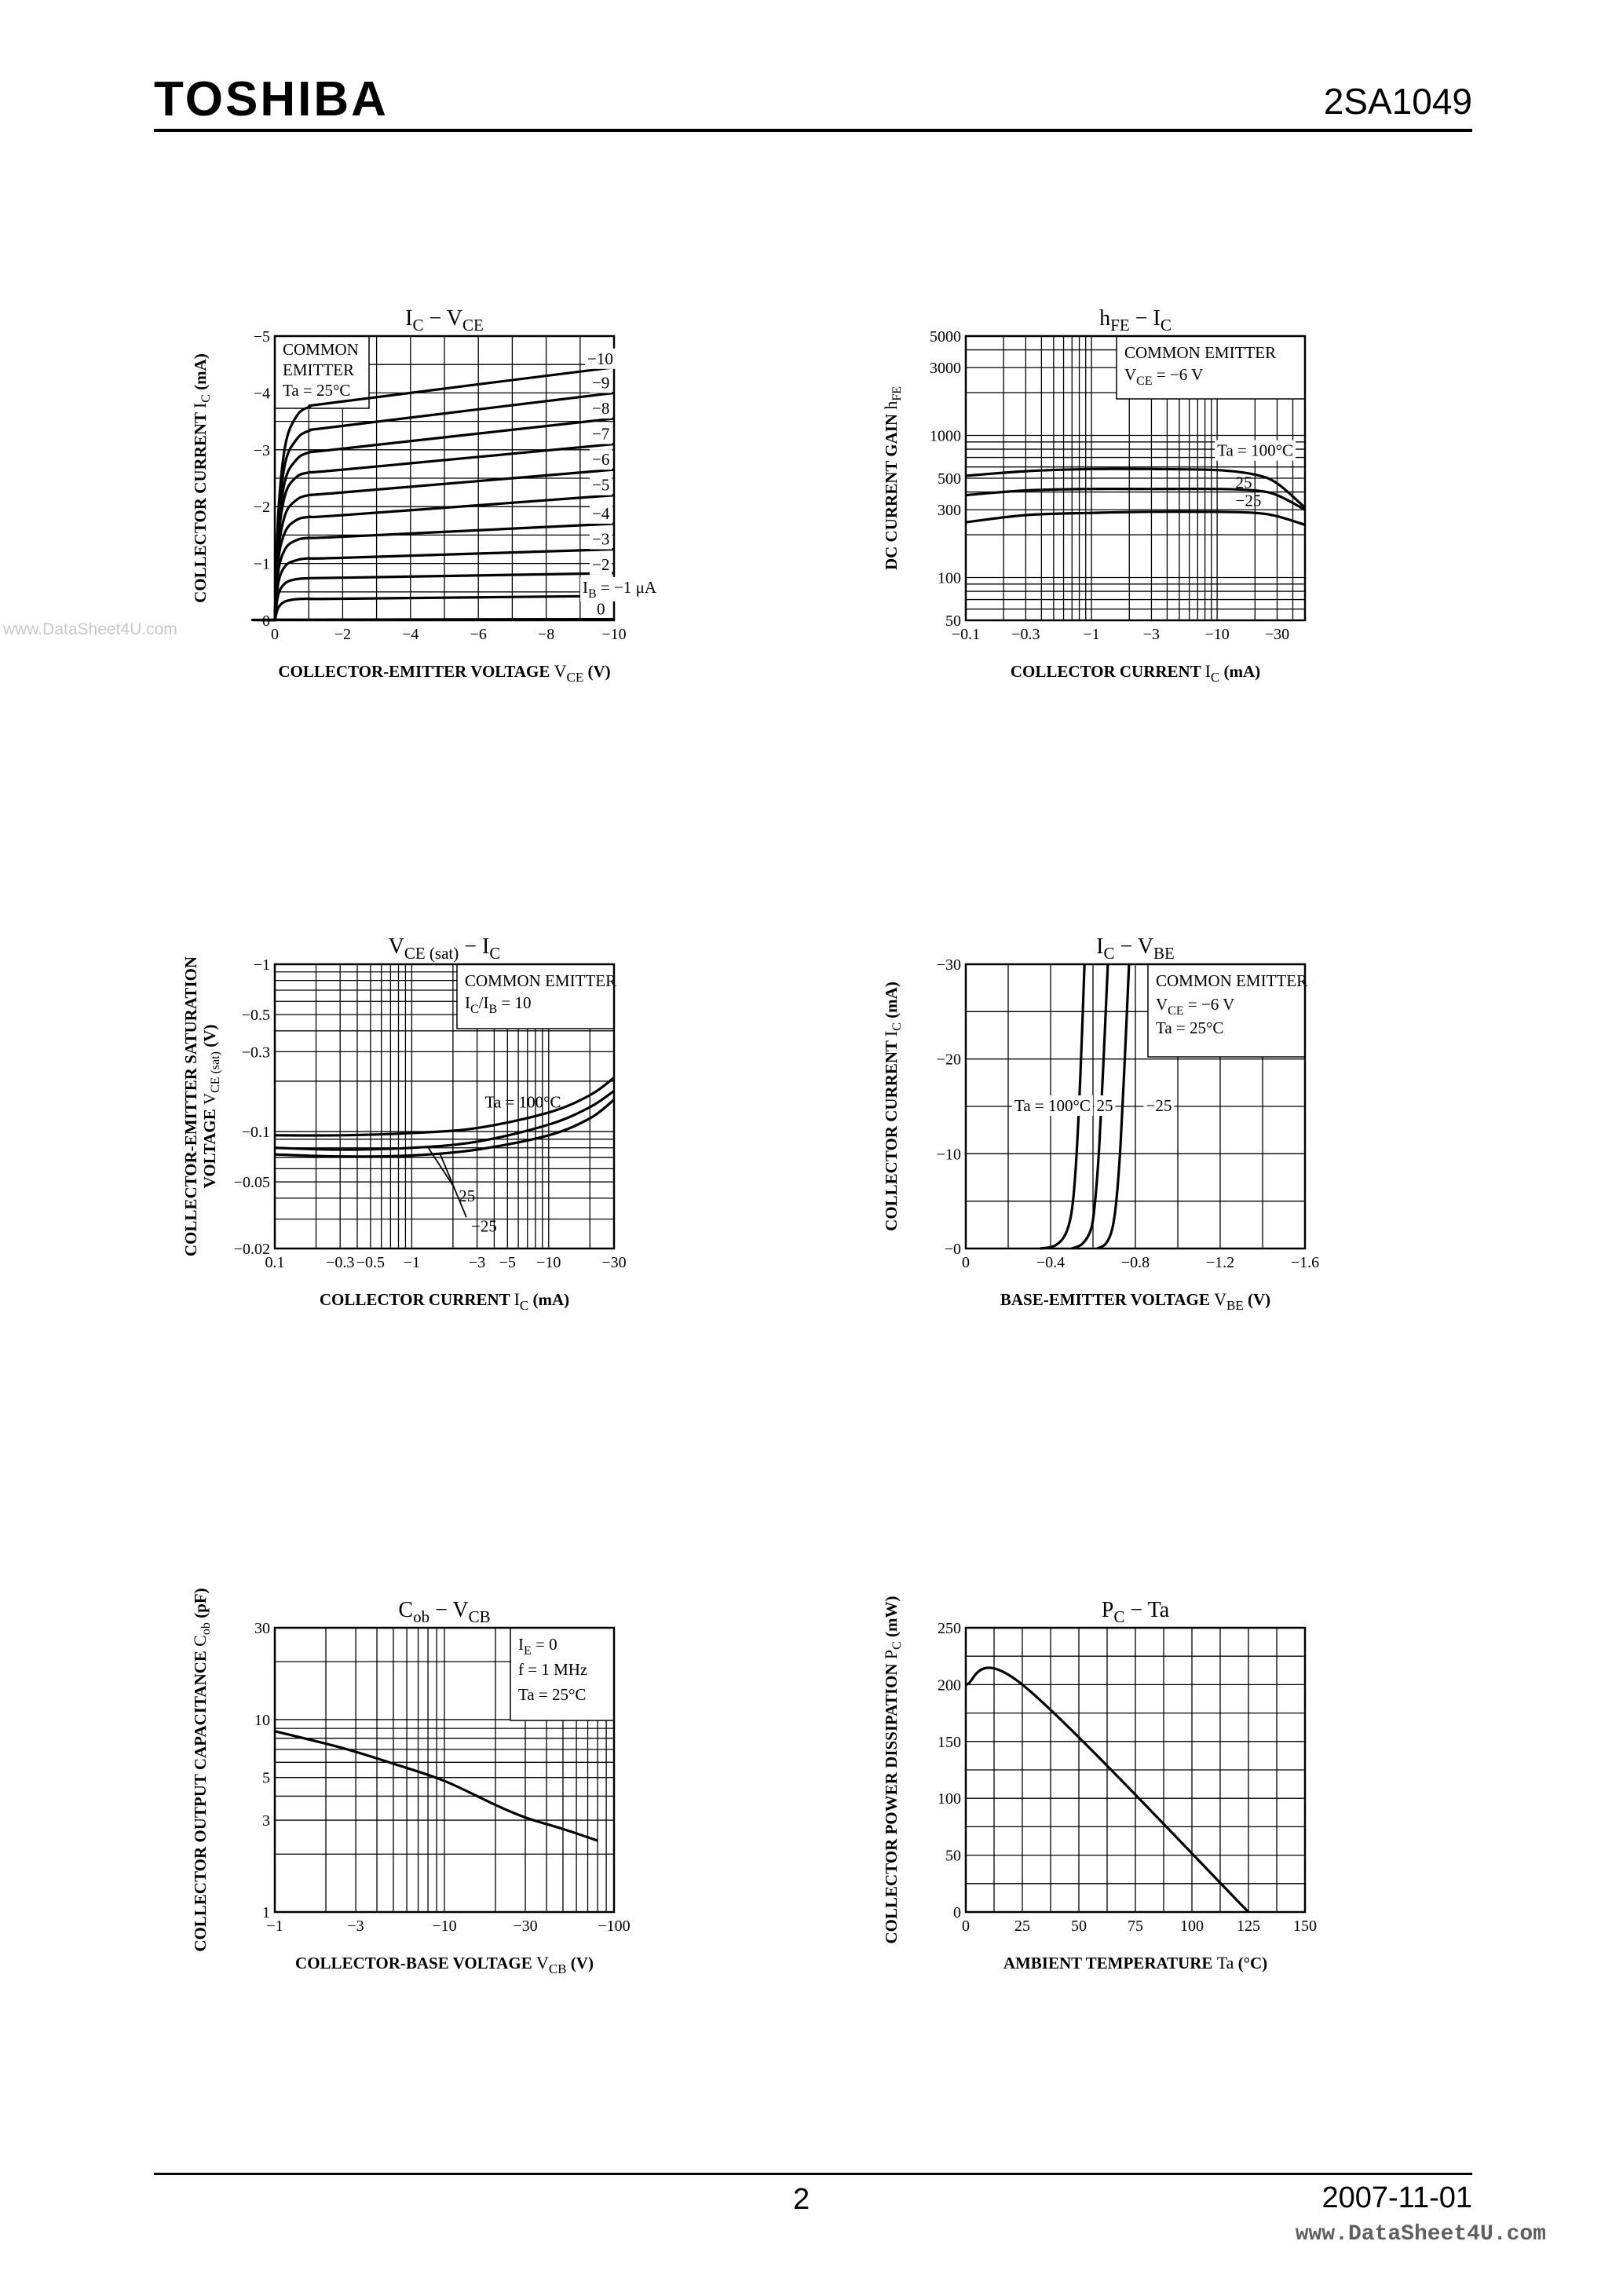 This screenshot has width=1623, height=2296. I want to click on y-tick-label: 250, so click(949, 1628).